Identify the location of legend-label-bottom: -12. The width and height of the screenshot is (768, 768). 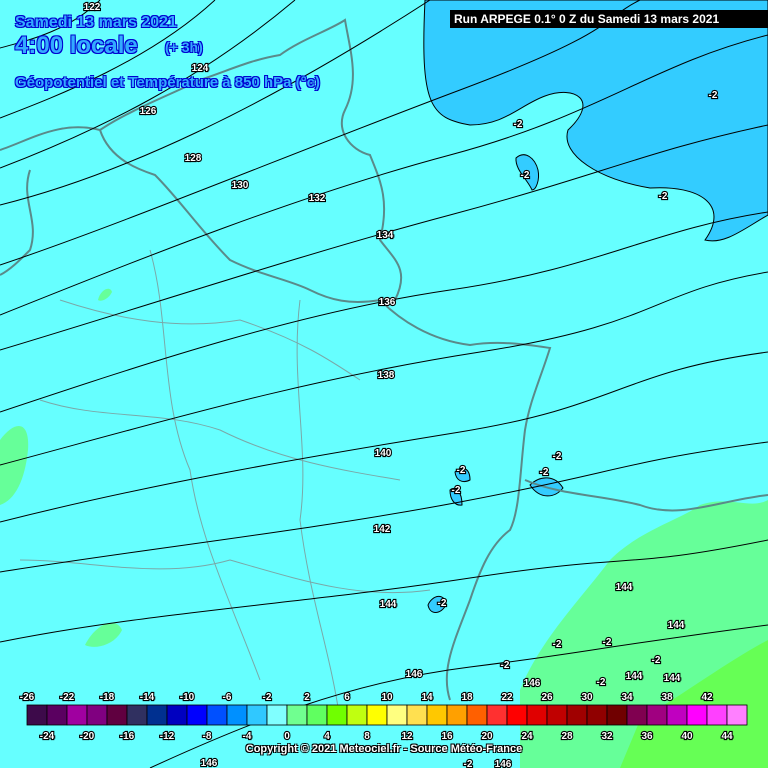
(167, 736).